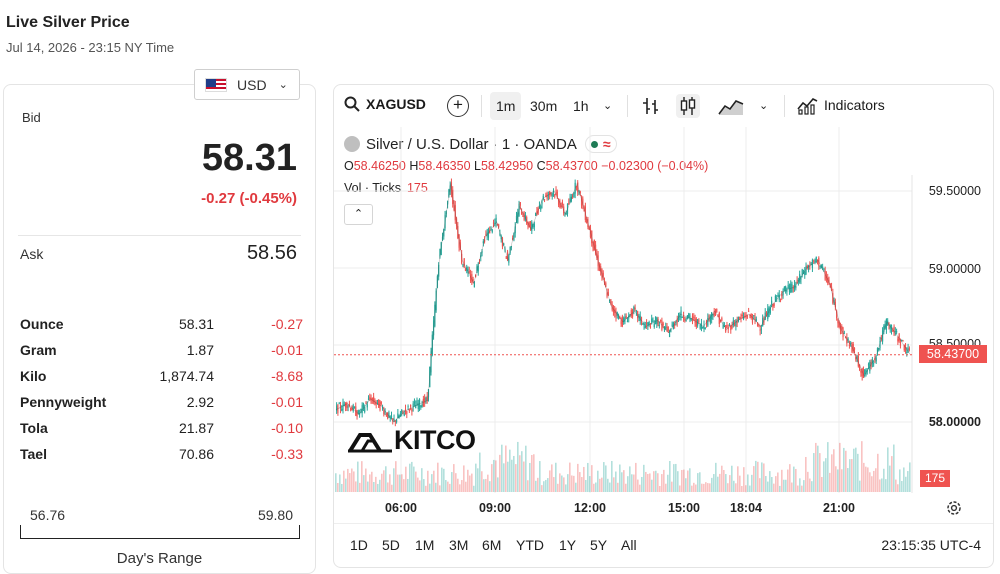  Describe the element at coordinates (600, 144) in the screenshot. I see `market-status-pill: ≈` at that location.